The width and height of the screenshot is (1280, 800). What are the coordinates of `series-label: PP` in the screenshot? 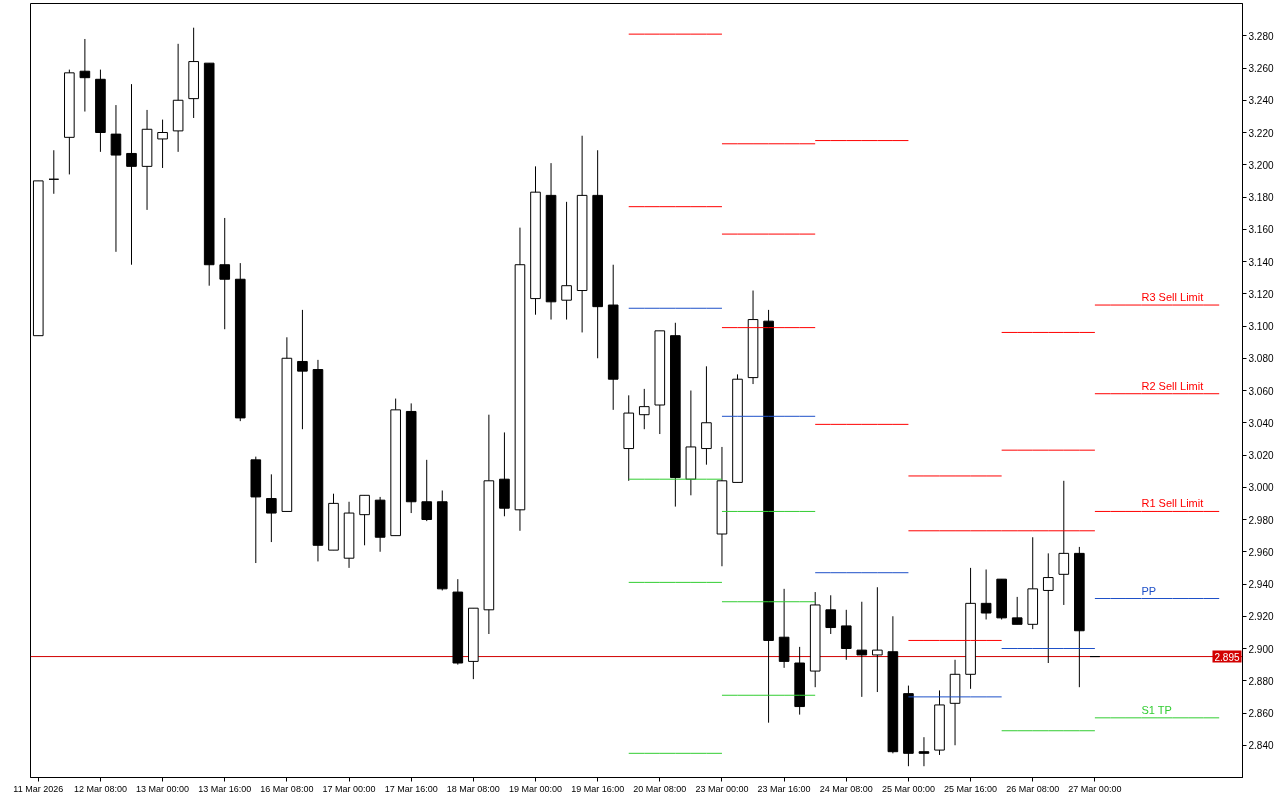 It's located at (1149, 590).